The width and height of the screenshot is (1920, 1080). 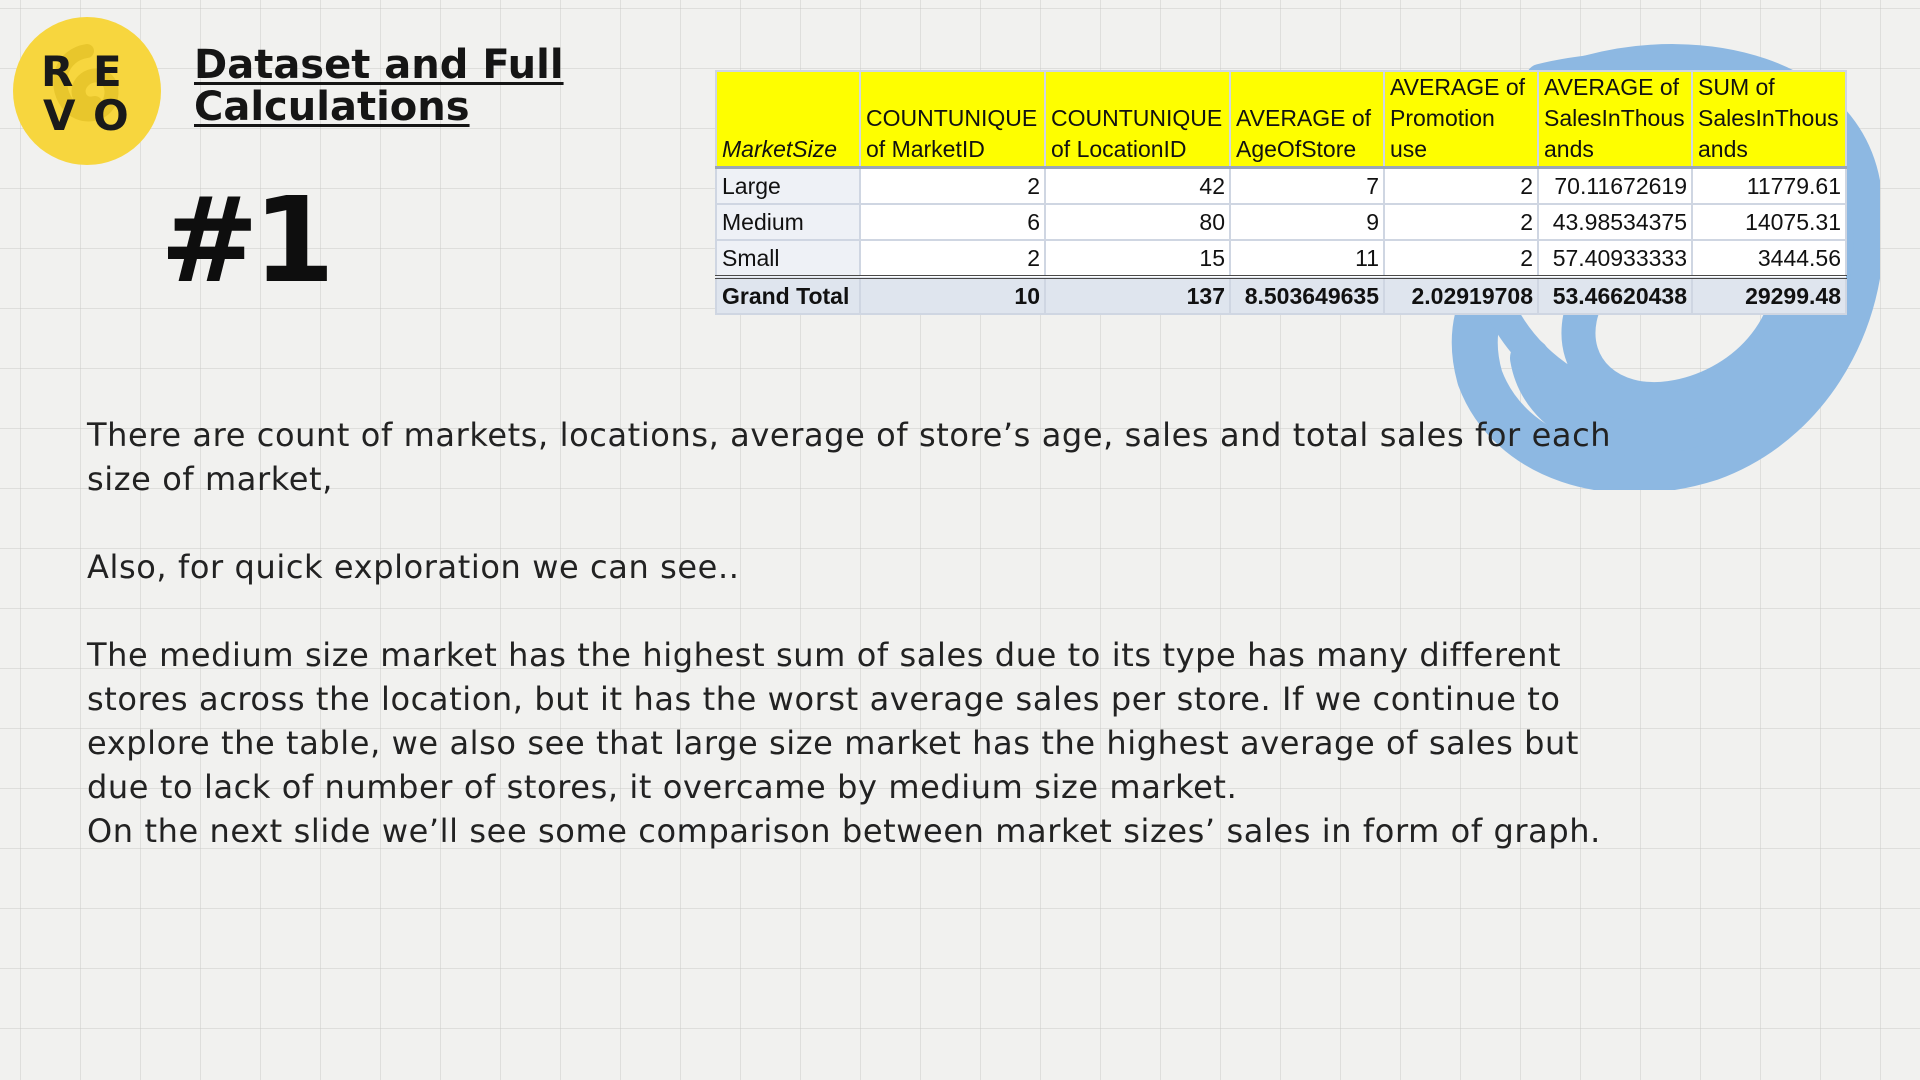 I want to click on table-row: Medium 6 80 9 2 43.98534375 14075.31, so click(x=1281, y=222).